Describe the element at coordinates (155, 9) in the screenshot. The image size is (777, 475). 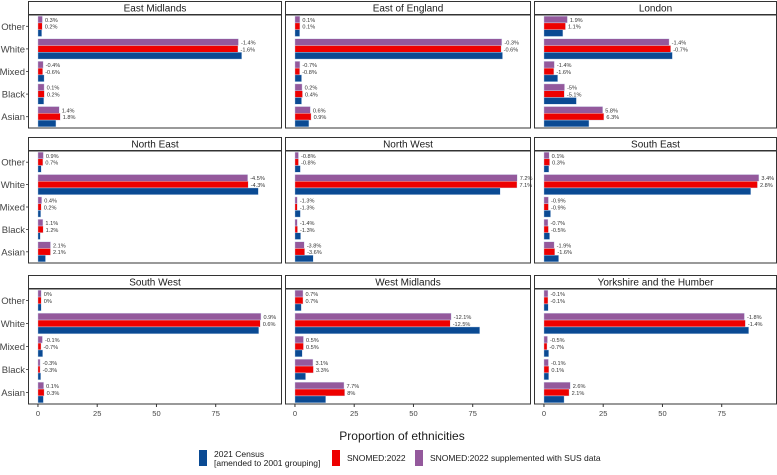
I see `facet-title: East Midlands` at that location.